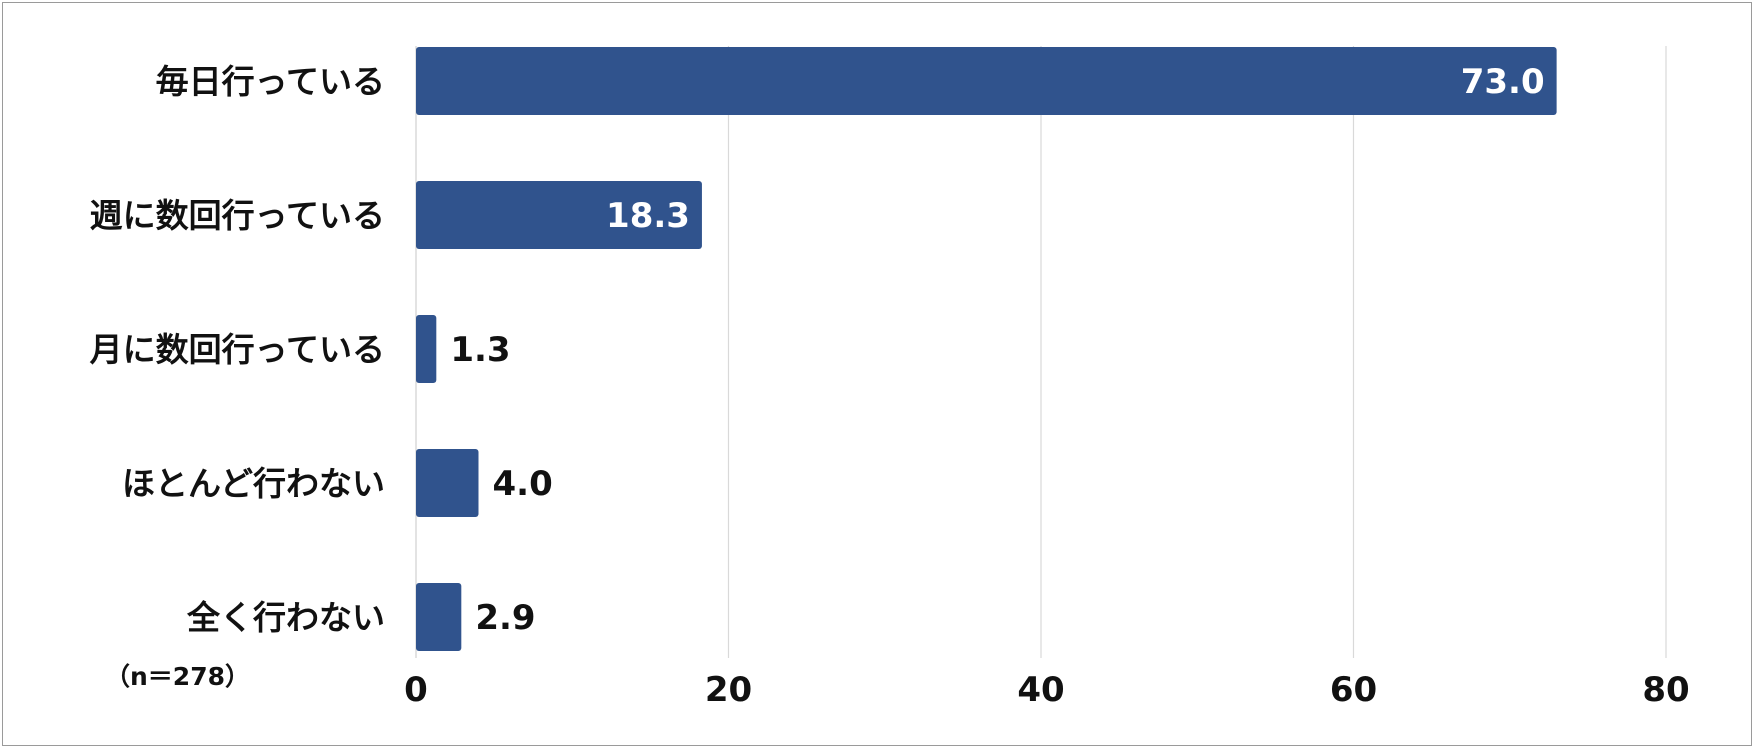  Describe the element at coordinates (237, 215) in the screenshot. I see `category-label-1: 週に数回行っている` at that location.